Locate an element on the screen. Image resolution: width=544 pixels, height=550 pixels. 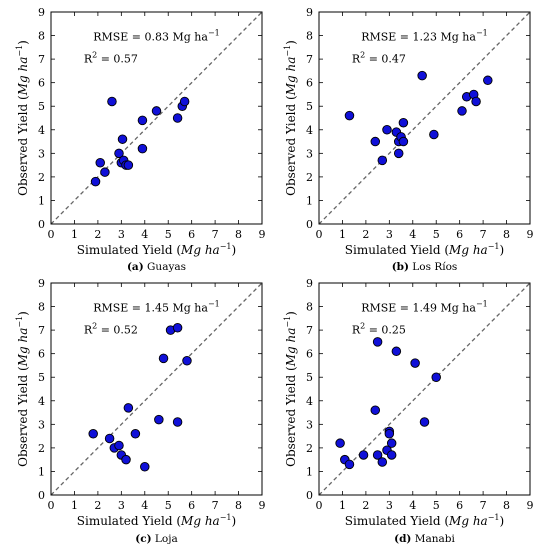
y-tick-label: 3 is located at coordinates (41, 153).